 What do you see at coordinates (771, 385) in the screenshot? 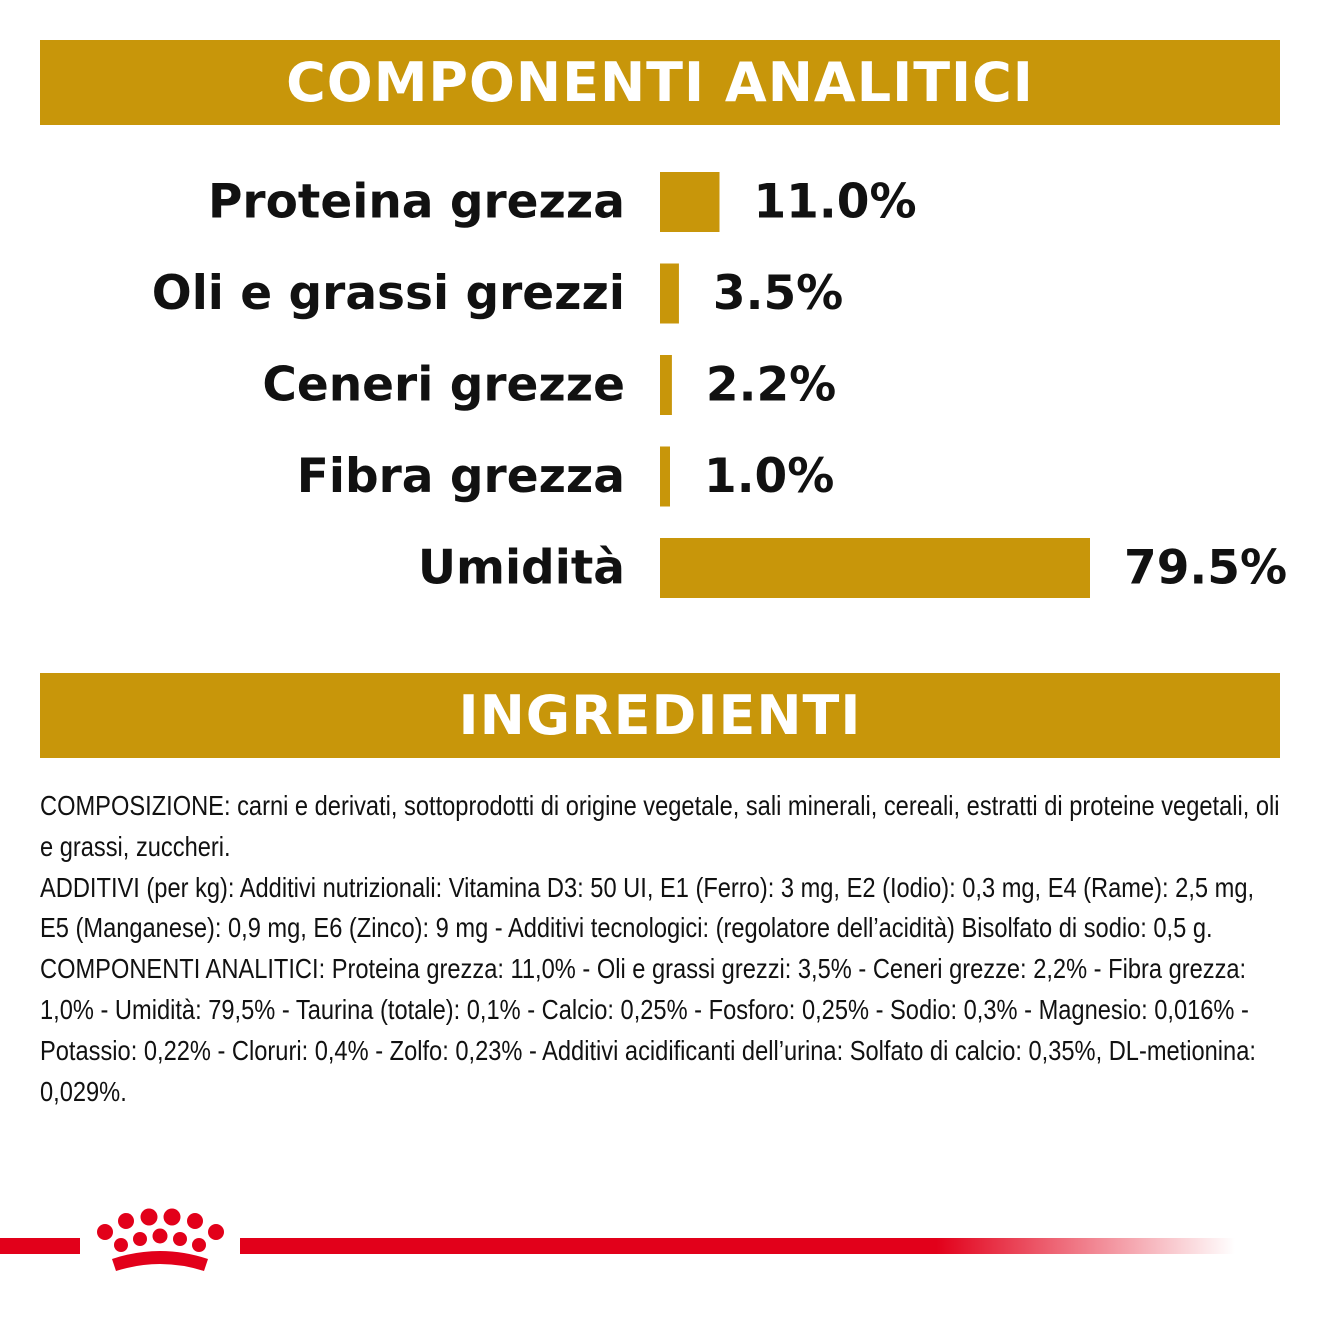
I see `value-label: 2.2%` at bounding box center [771, 385].